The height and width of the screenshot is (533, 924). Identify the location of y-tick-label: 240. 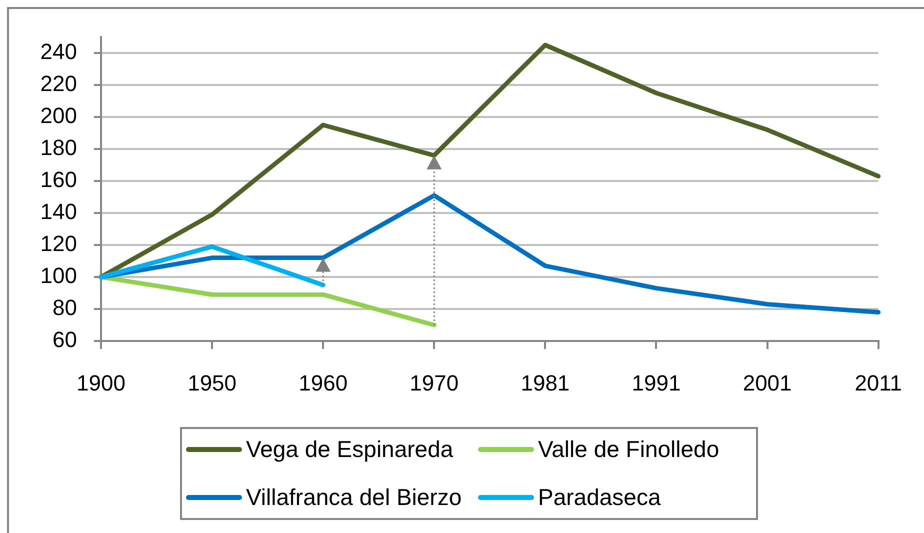
(58, 51).